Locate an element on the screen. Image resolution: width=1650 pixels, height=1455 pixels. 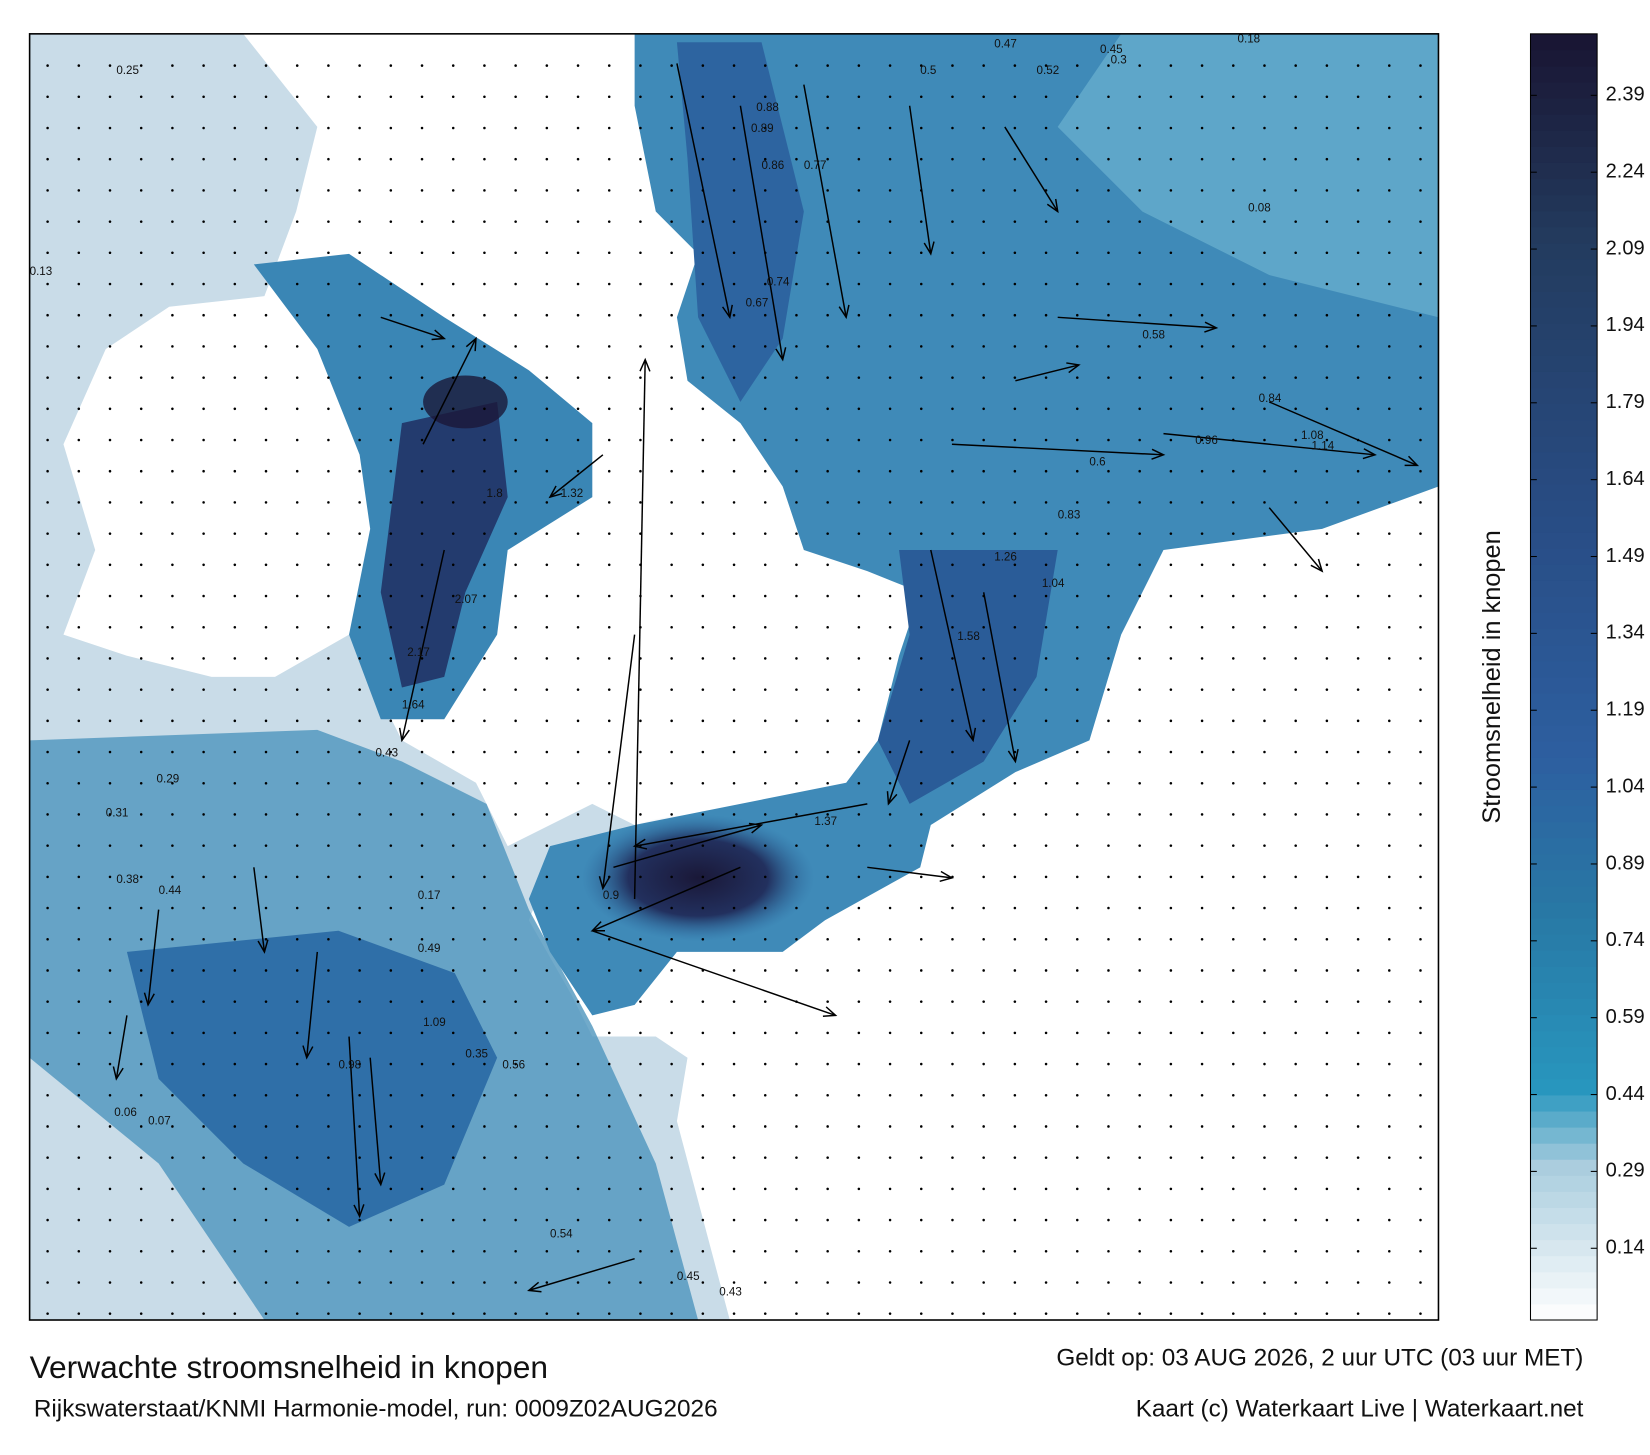
speed-label: 0.5 is located at coordinates (928, 70).